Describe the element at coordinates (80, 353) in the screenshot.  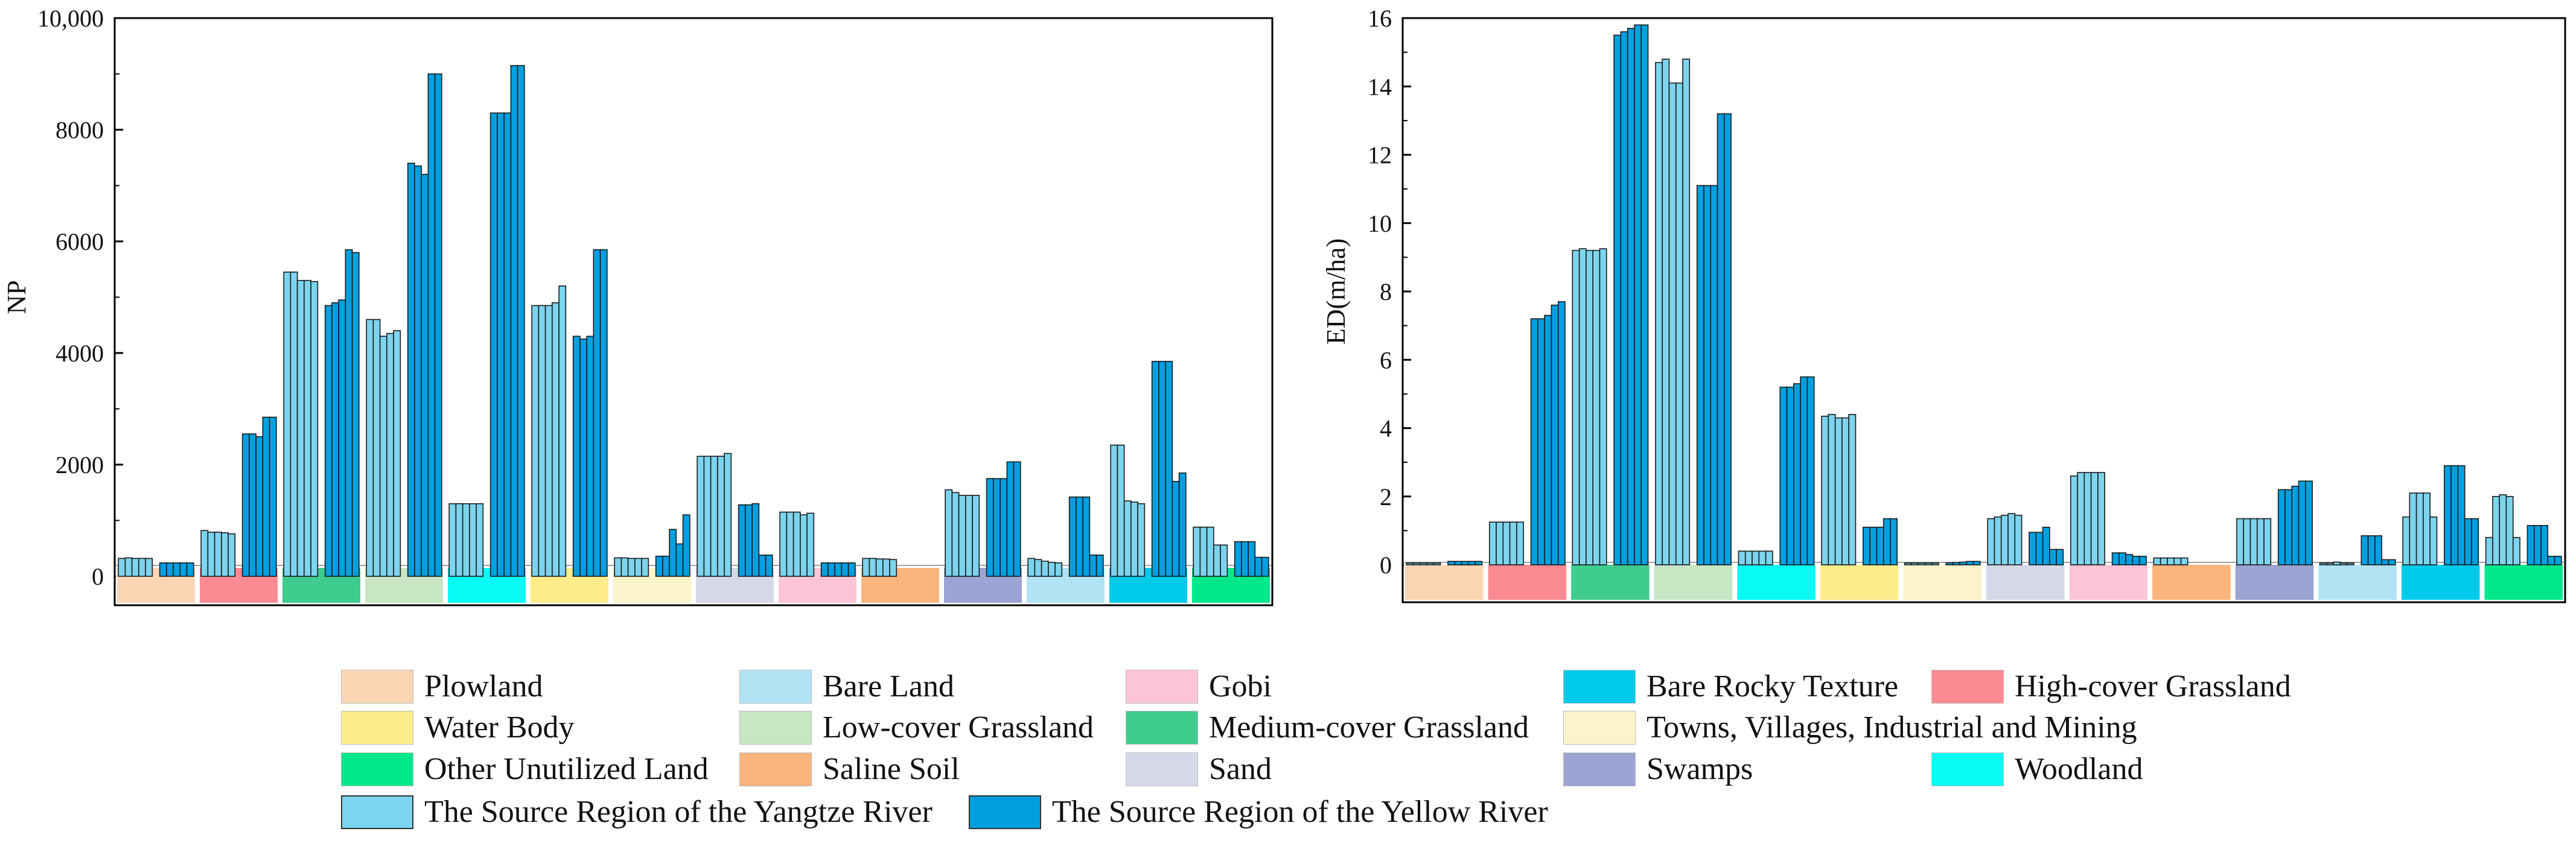
I see `y-tick-label: 4000` at that location.